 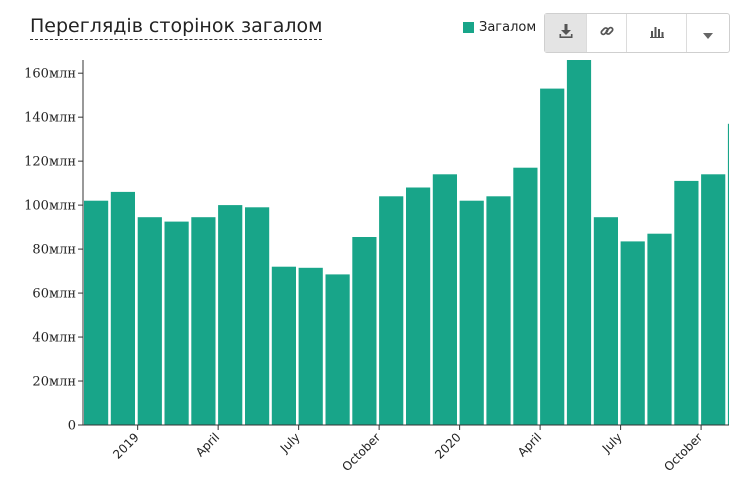 What do you see at coordinates (54, 338) in the screenshot?
I see `y-tick-label: 40млн` at bounding box center [54, 338].